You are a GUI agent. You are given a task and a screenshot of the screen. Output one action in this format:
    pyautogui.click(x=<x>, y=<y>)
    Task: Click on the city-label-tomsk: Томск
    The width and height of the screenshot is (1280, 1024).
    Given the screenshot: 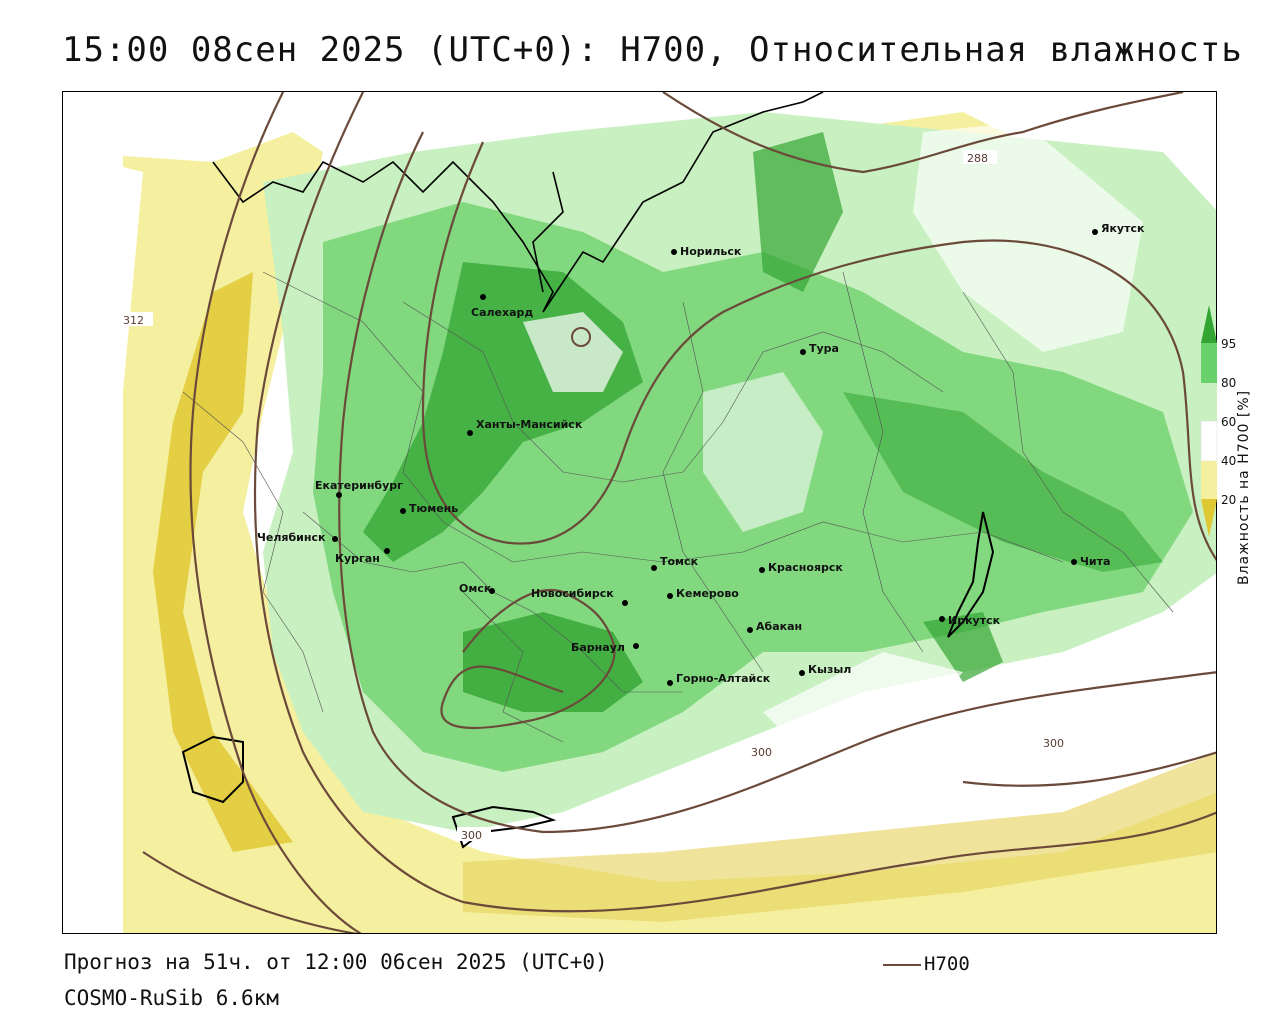 What is the action you would take?
    pyautogui.click(x=679, y=561)
    